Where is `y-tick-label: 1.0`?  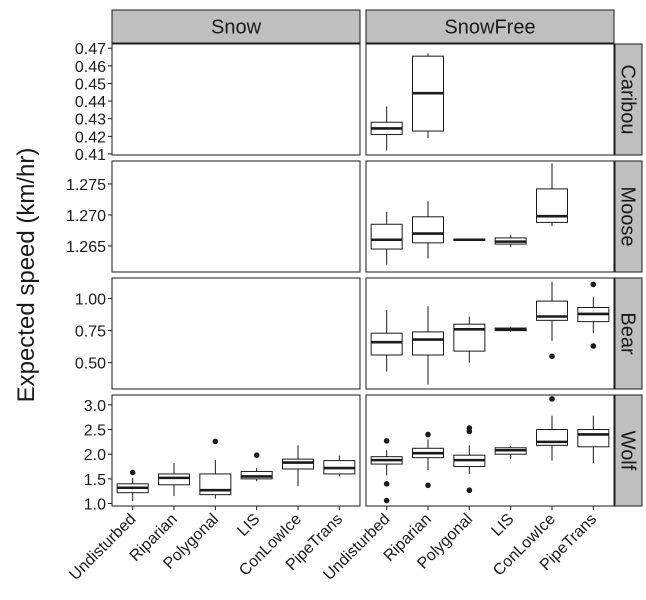 y-tick-label: 1.0 is located at coordinates (95, 505).